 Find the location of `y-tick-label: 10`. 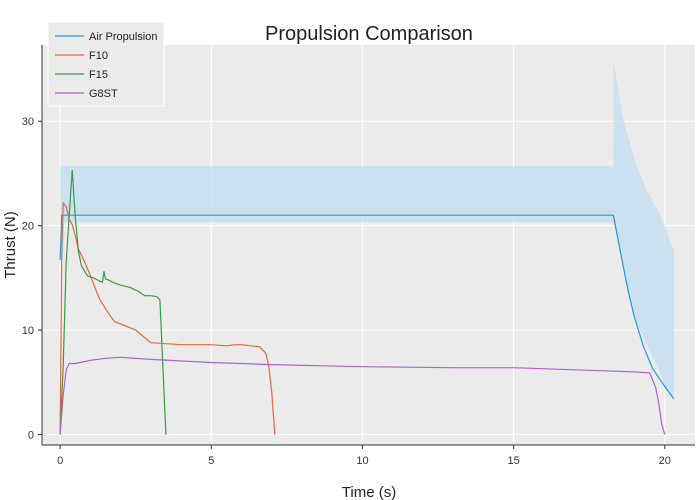

y-tick-label: 10 is located at coordinates (28, 331).